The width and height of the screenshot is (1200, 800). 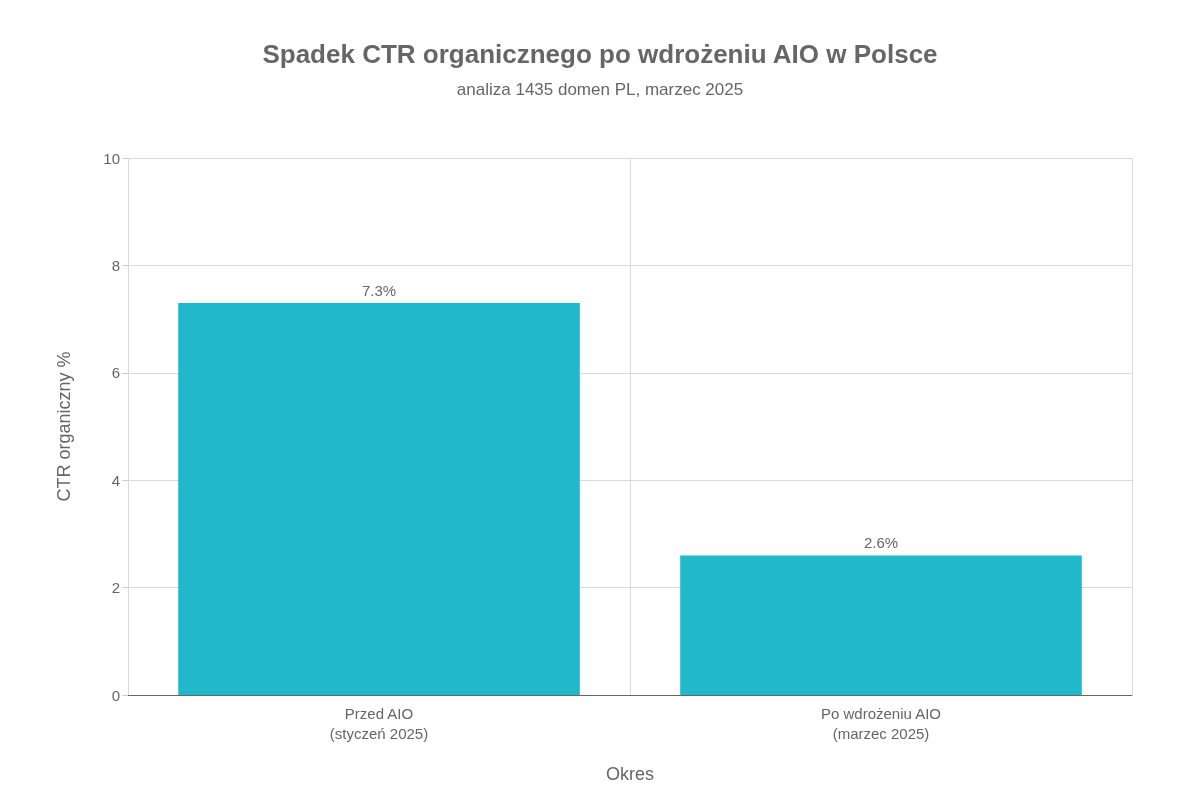 What do you see at coordinates (881, 543) in the screenshot?
I see `data-label: 2.6%` at bounding box center [881, 543].